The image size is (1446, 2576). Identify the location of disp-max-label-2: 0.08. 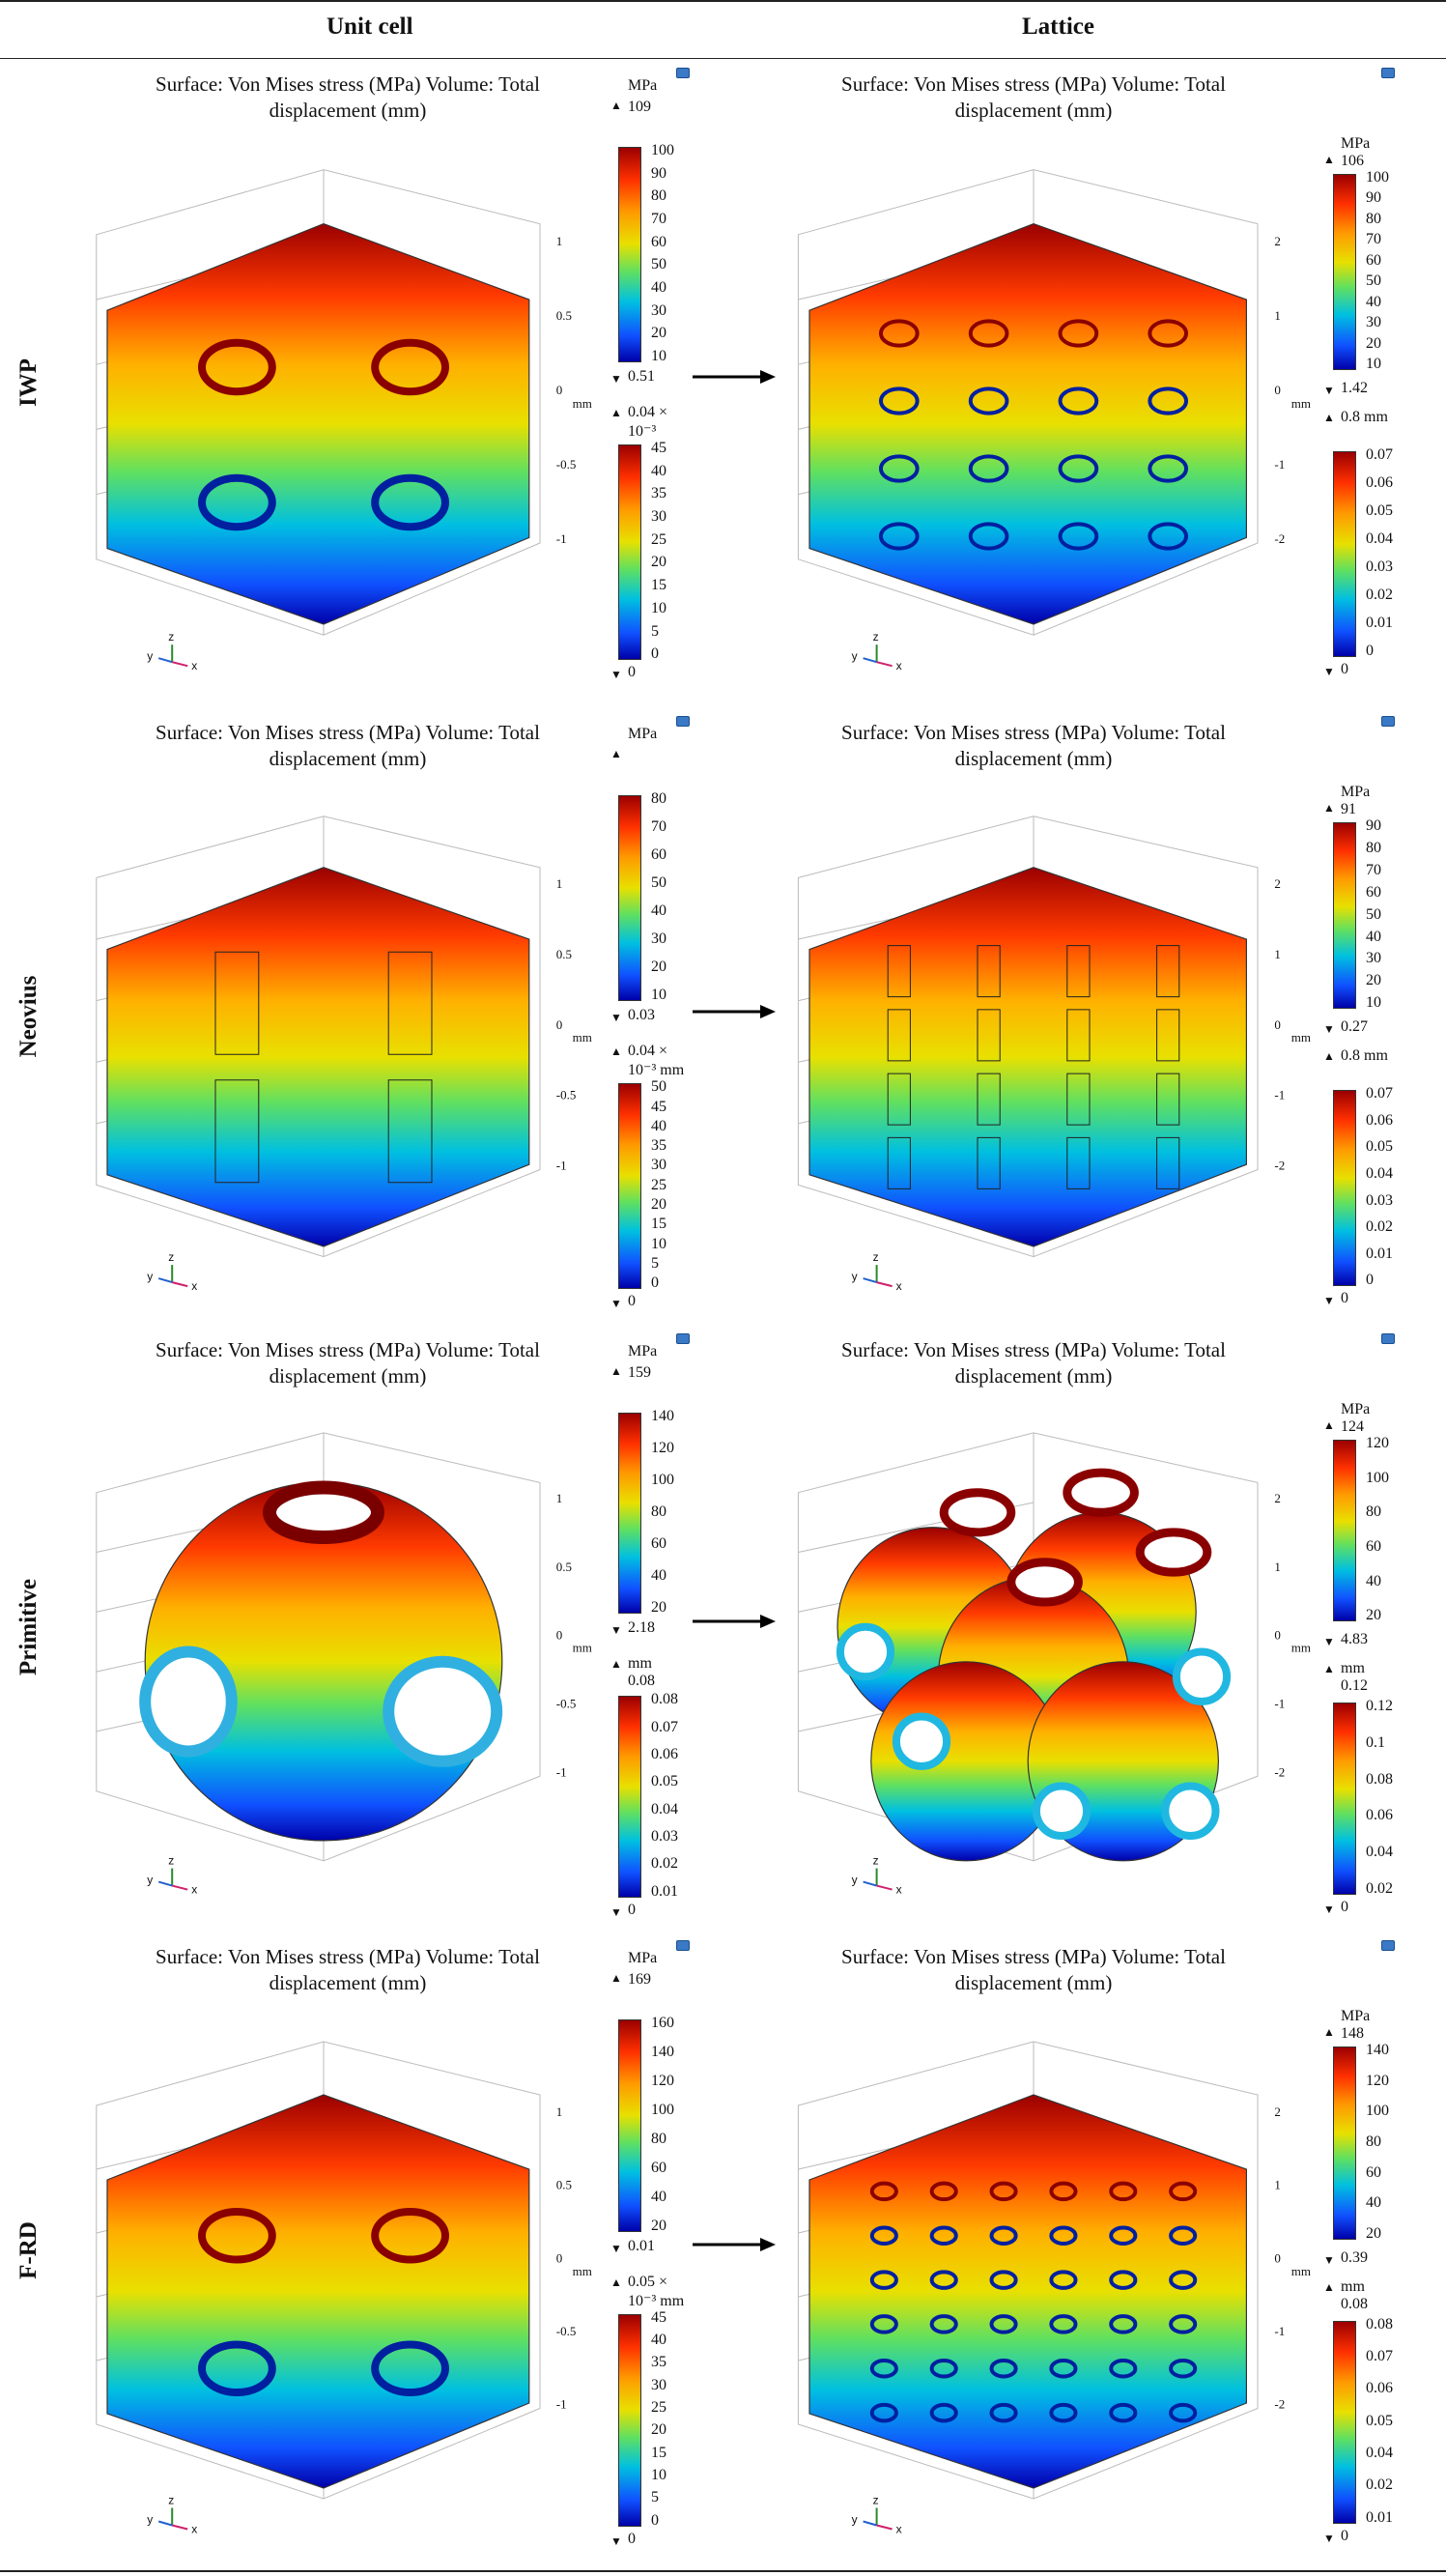
(1354, 2303).